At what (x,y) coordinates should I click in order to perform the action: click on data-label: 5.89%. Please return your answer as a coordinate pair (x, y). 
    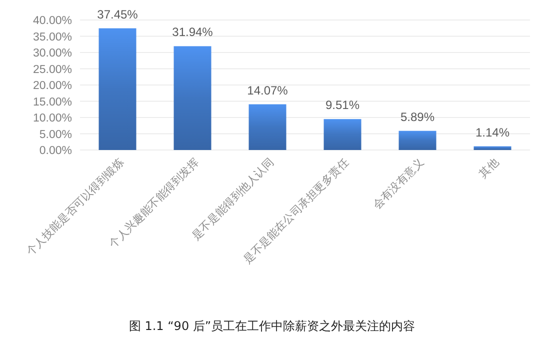
    Looking at the image, I should click on (417, 117).